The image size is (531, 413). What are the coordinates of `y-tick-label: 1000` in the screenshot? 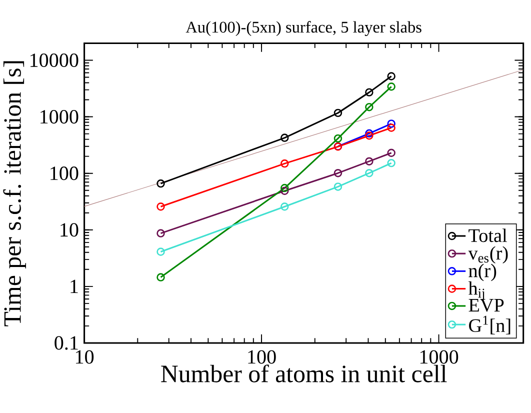 It's located at (59, 117).